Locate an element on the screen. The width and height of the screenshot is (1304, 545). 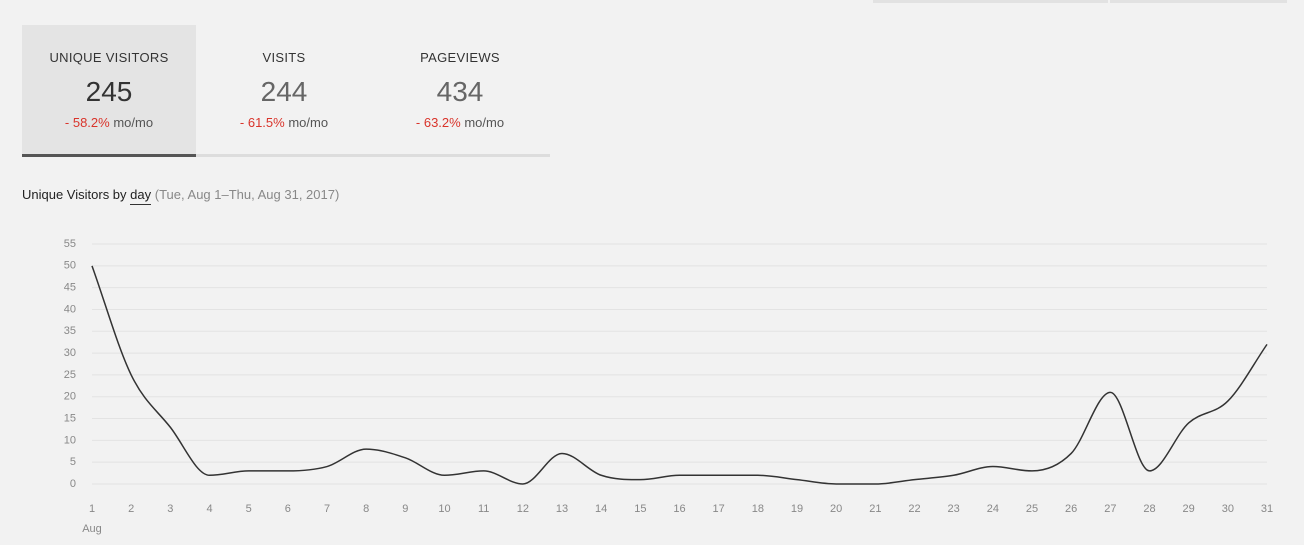
y-tick-label: 45 is located at coordinates (70, 288).